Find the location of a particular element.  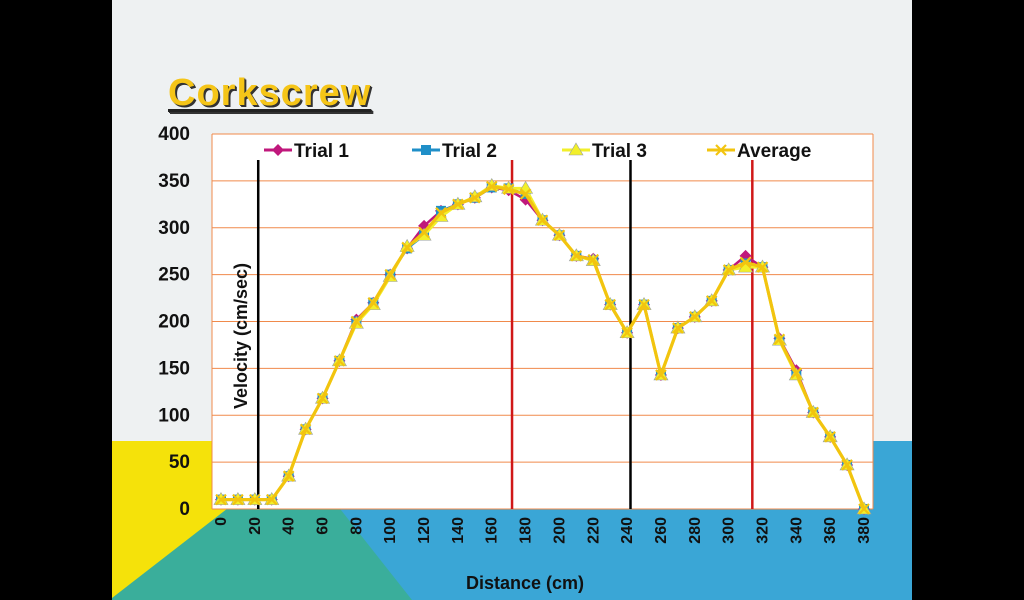

y-tick-label: 400 is located at coordinates (174, 134).